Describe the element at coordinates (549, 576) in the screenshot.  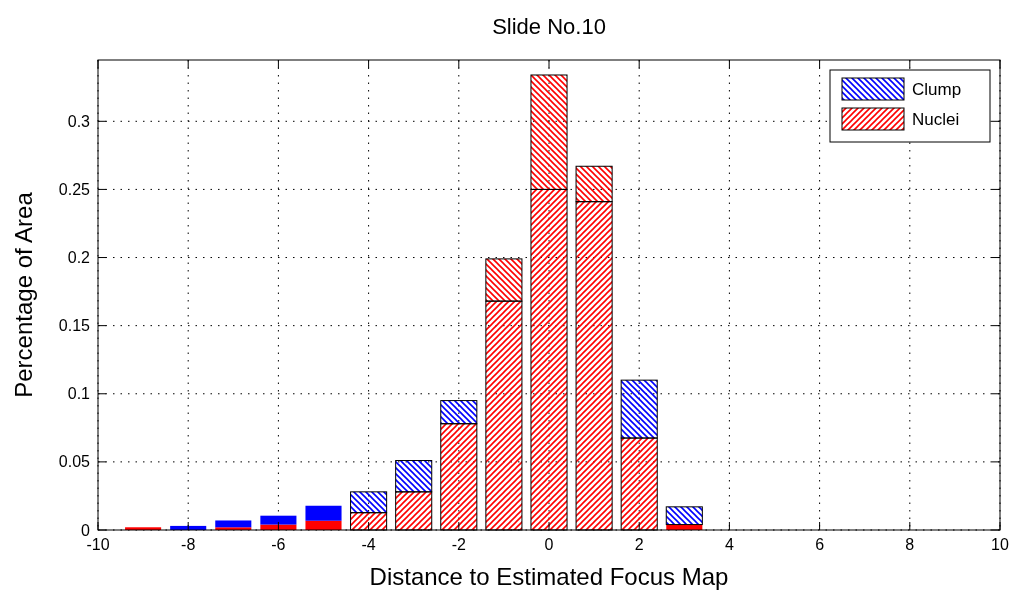
I see `x-axis-title: Distance to Estimated Focus Map` at that location.